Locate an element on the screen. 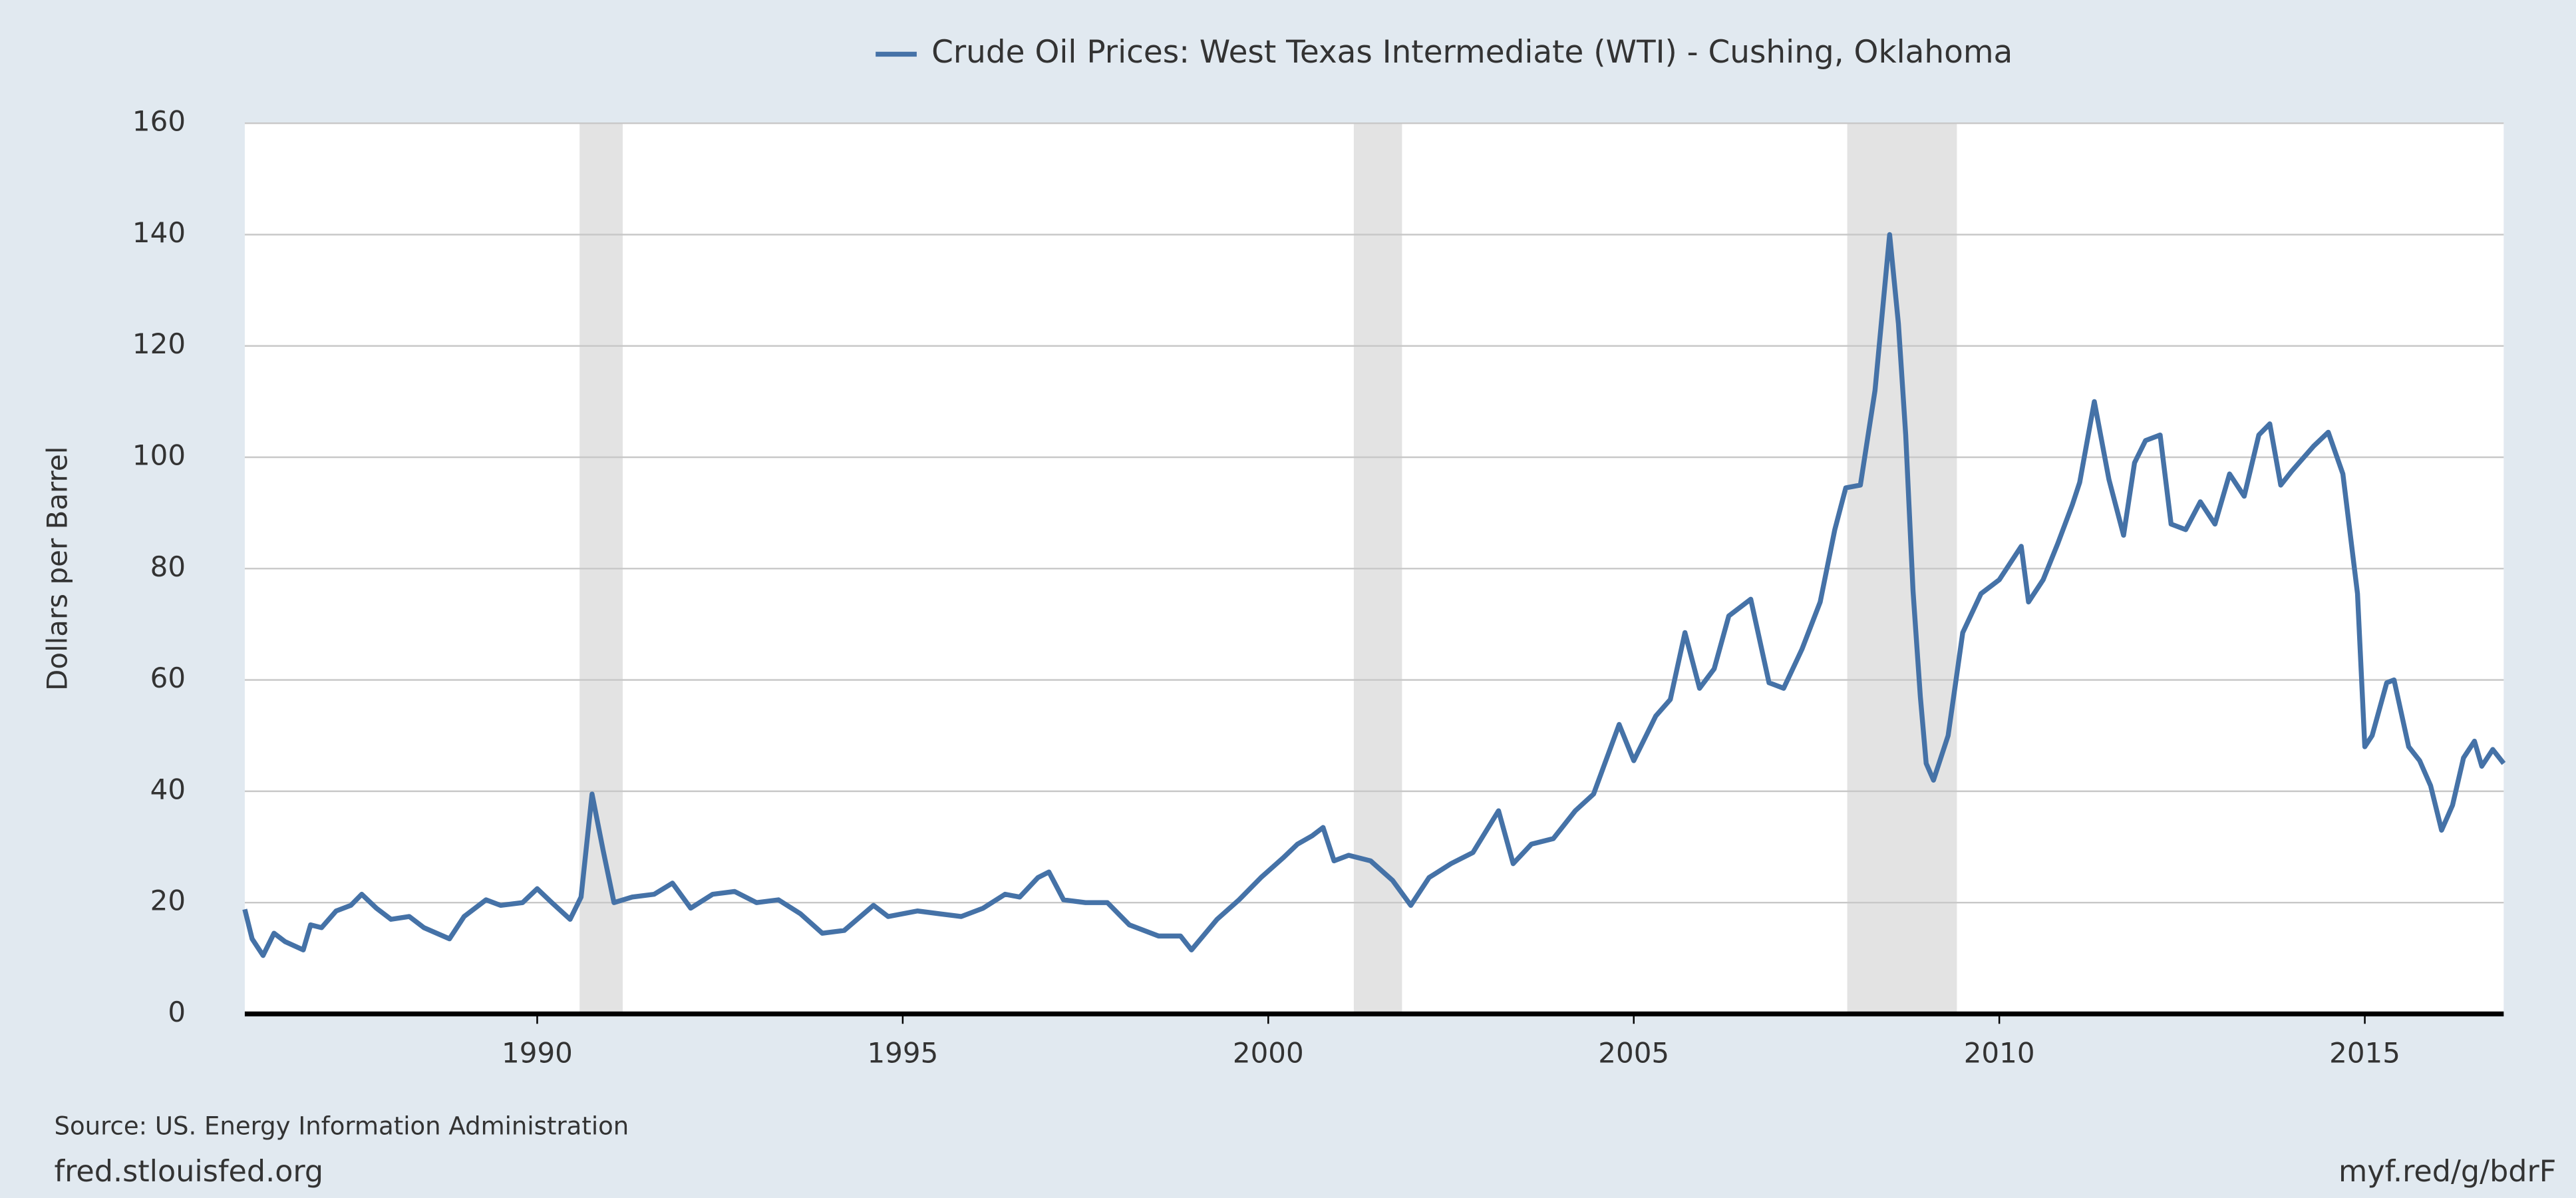 Image resolution: width=2576 pixels, height=1198 pixels. y-tick-label: 100 is located at coordinates (159, 456).